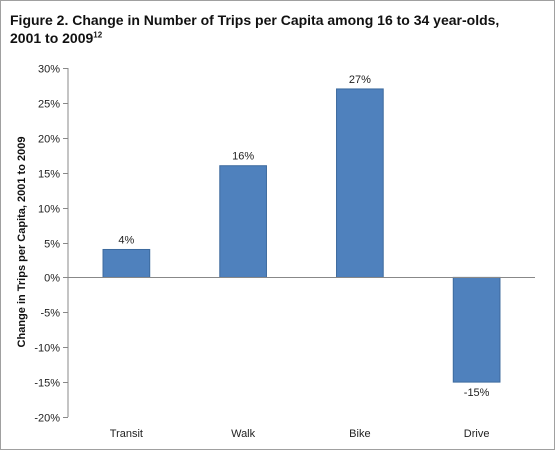 The image size is (555, 450). I want to click on y-tick-label: 0%, so click(52, 279).